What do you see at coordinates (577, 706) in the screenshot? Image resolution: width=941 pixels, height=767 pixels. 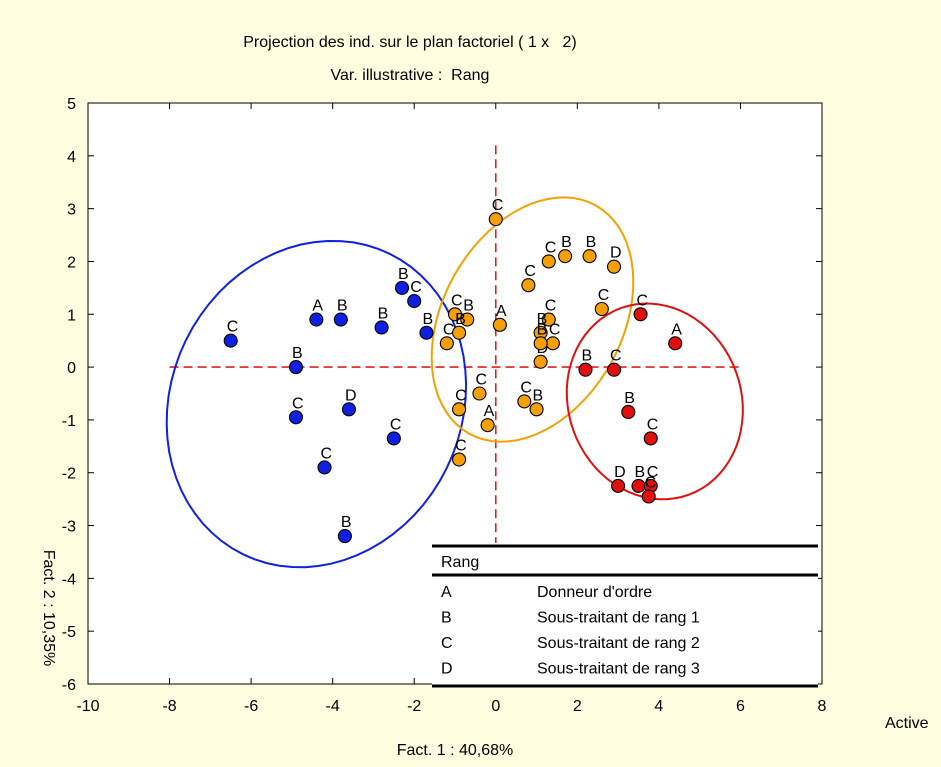 I see `x-tick-label: 2` at bounding box center [577, 706].